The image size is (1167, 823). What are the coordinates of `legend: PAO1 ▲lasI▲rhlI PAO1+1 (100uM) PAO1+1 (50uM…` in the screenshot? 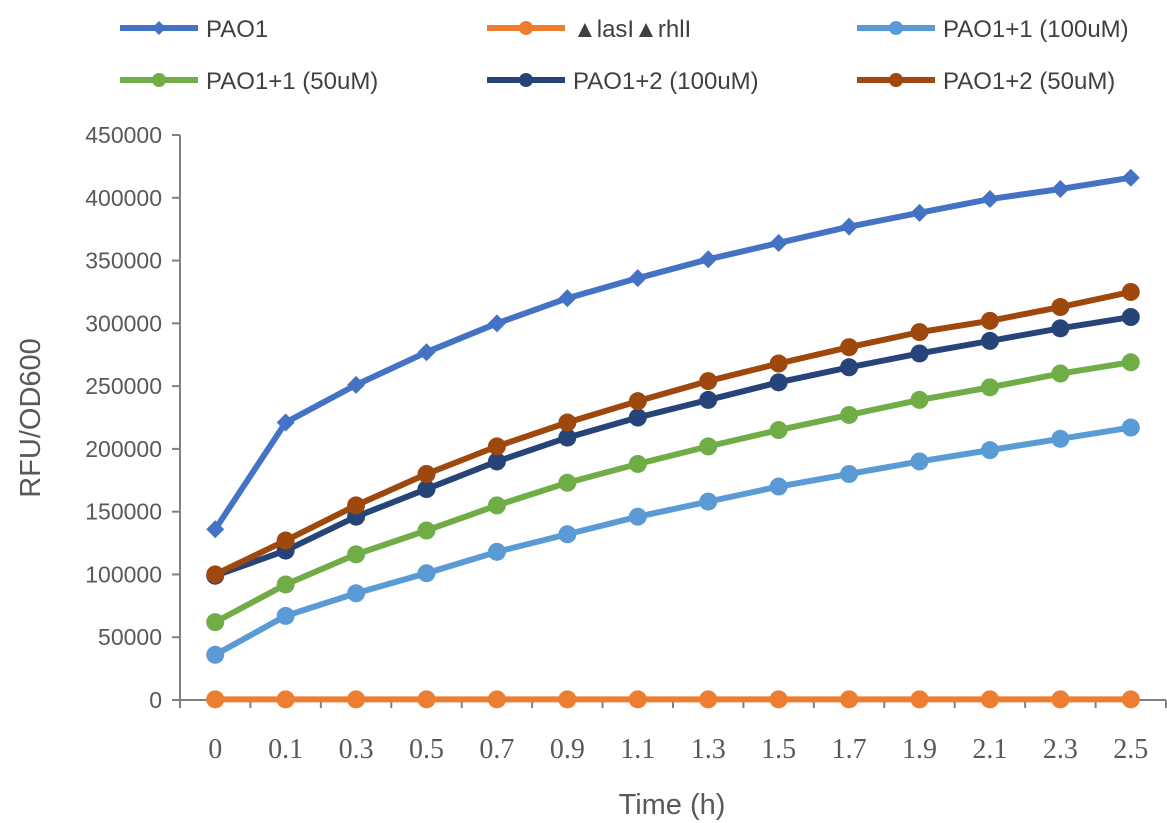 It's located at (624, 55).